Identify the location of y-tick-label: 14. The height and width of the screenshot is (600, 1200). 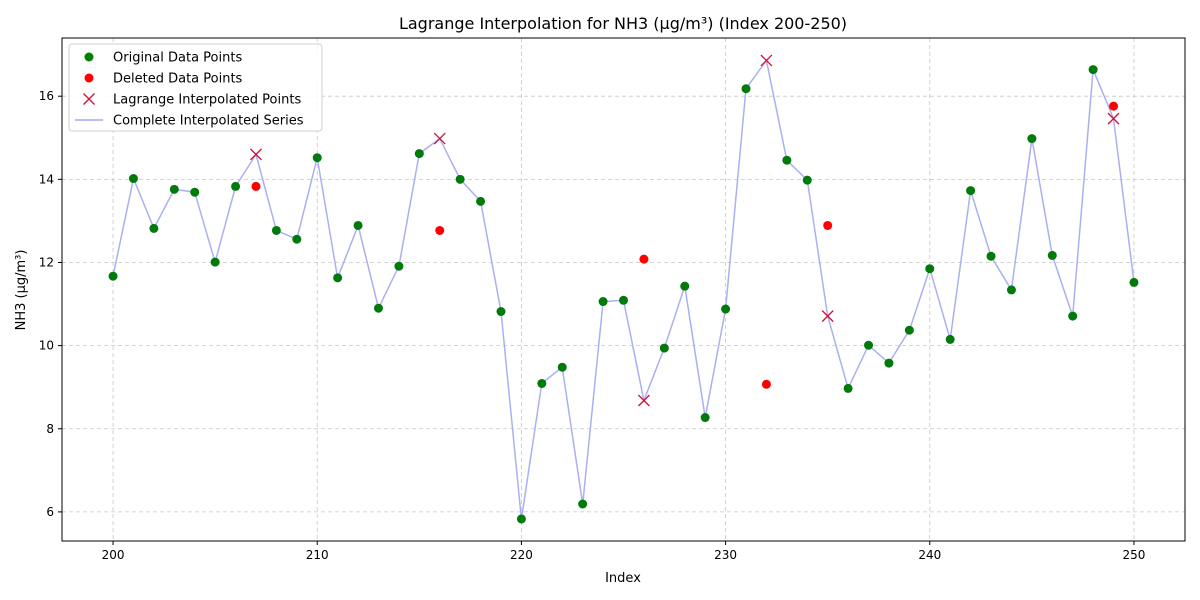
(46, 179).